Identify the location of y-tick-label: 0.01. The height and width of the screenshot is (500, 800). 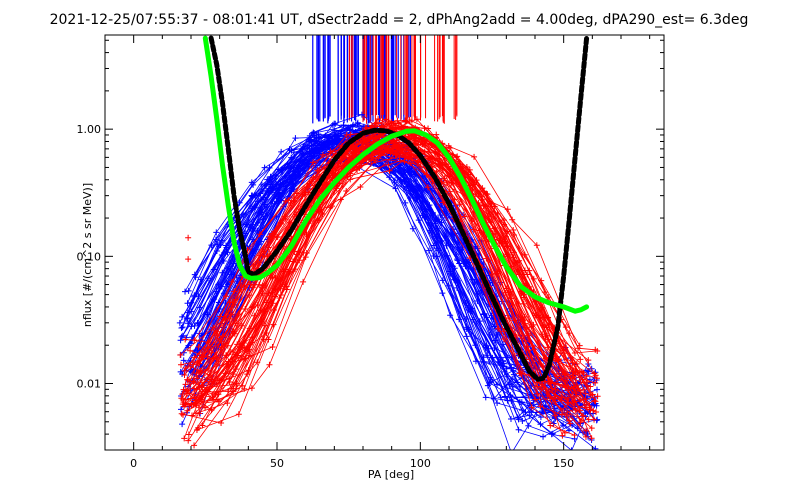
(89, 384).